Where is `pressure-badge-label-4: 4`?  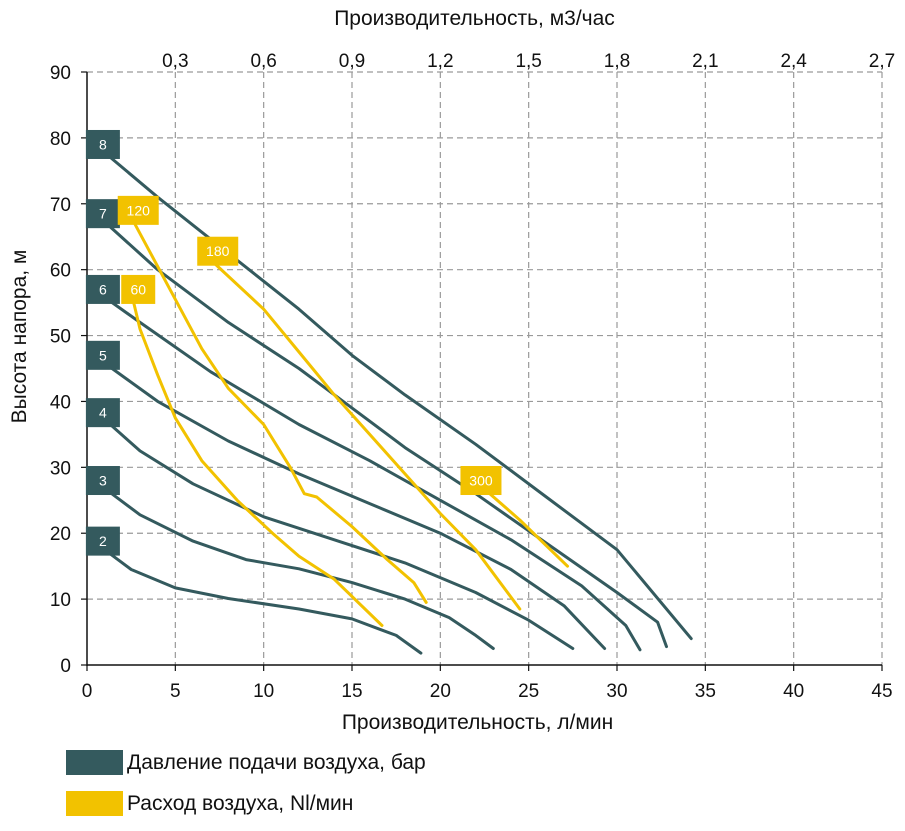
pressure-badge-label-4: 4 is located at coordinates (103, 413).